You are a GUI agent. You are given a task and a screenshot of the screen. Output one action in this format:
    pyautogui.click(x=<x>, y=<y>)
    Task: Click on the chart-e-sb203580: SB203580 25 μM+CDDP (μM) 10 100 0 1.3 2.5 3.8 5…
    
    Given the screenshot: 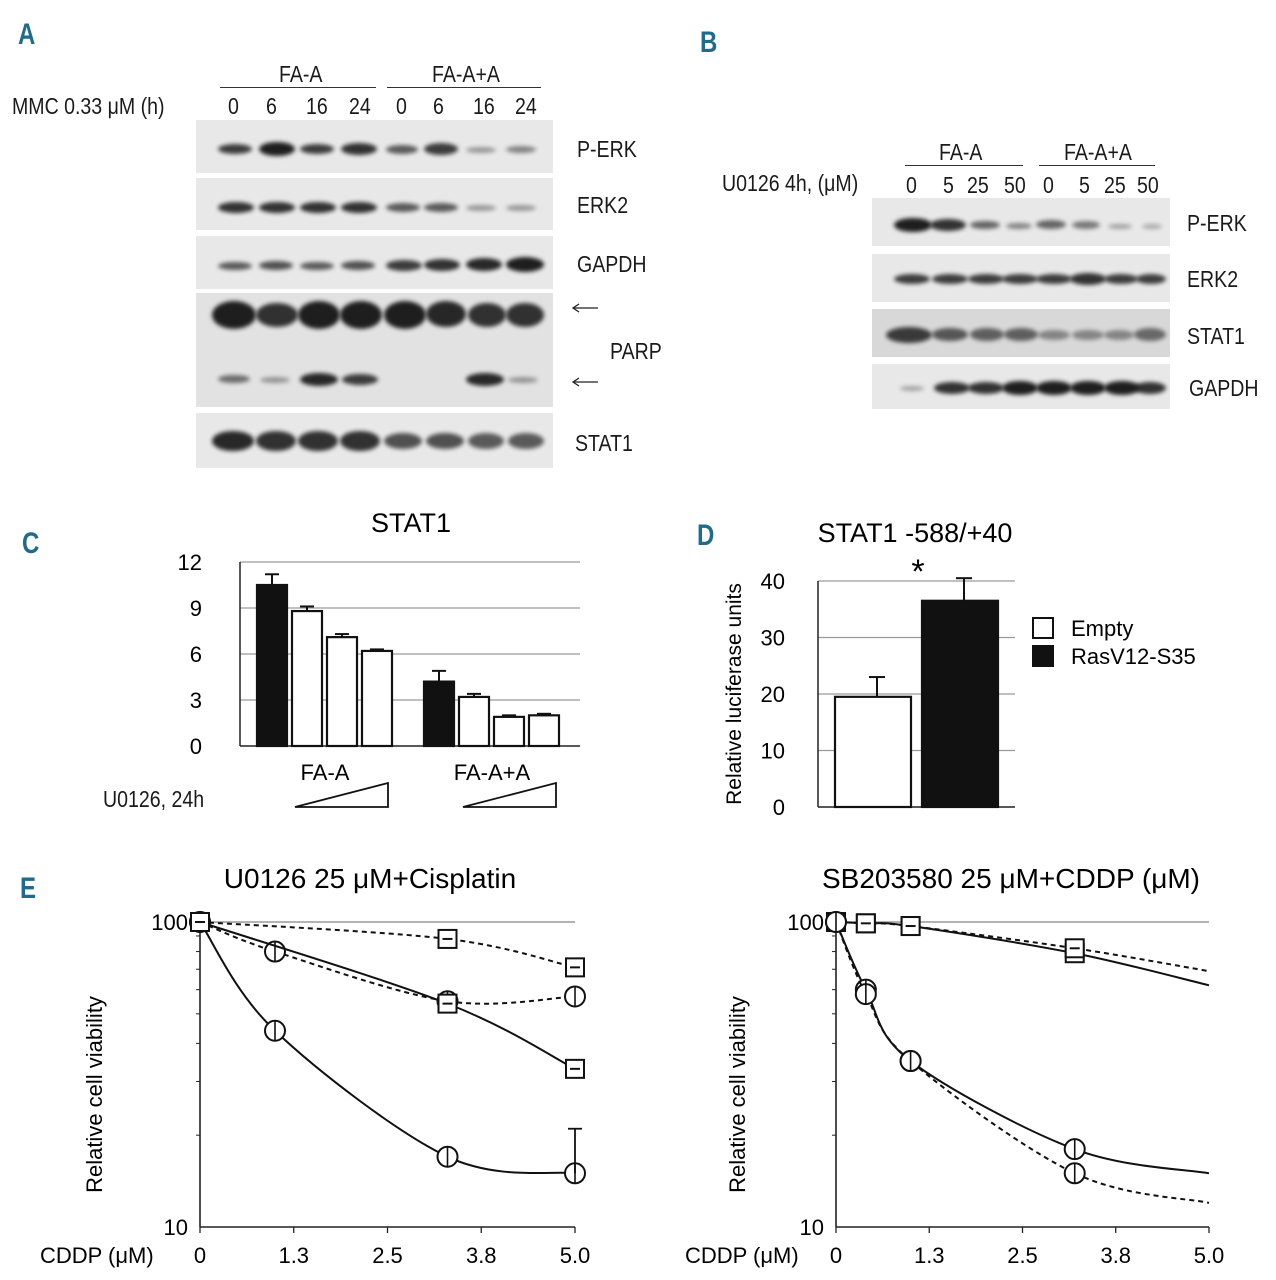 What is the action you would take?
    pyautogui.click(x=955, y=1065)
    